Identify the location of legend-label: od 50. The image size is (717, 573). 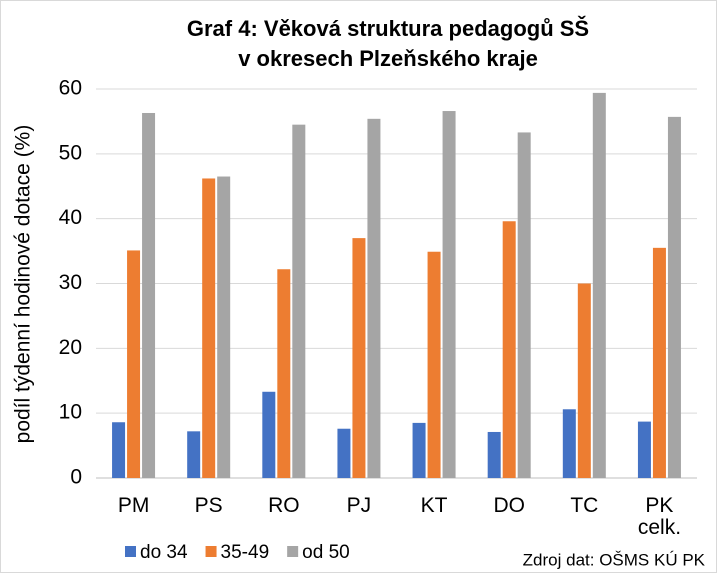
(326, 552).